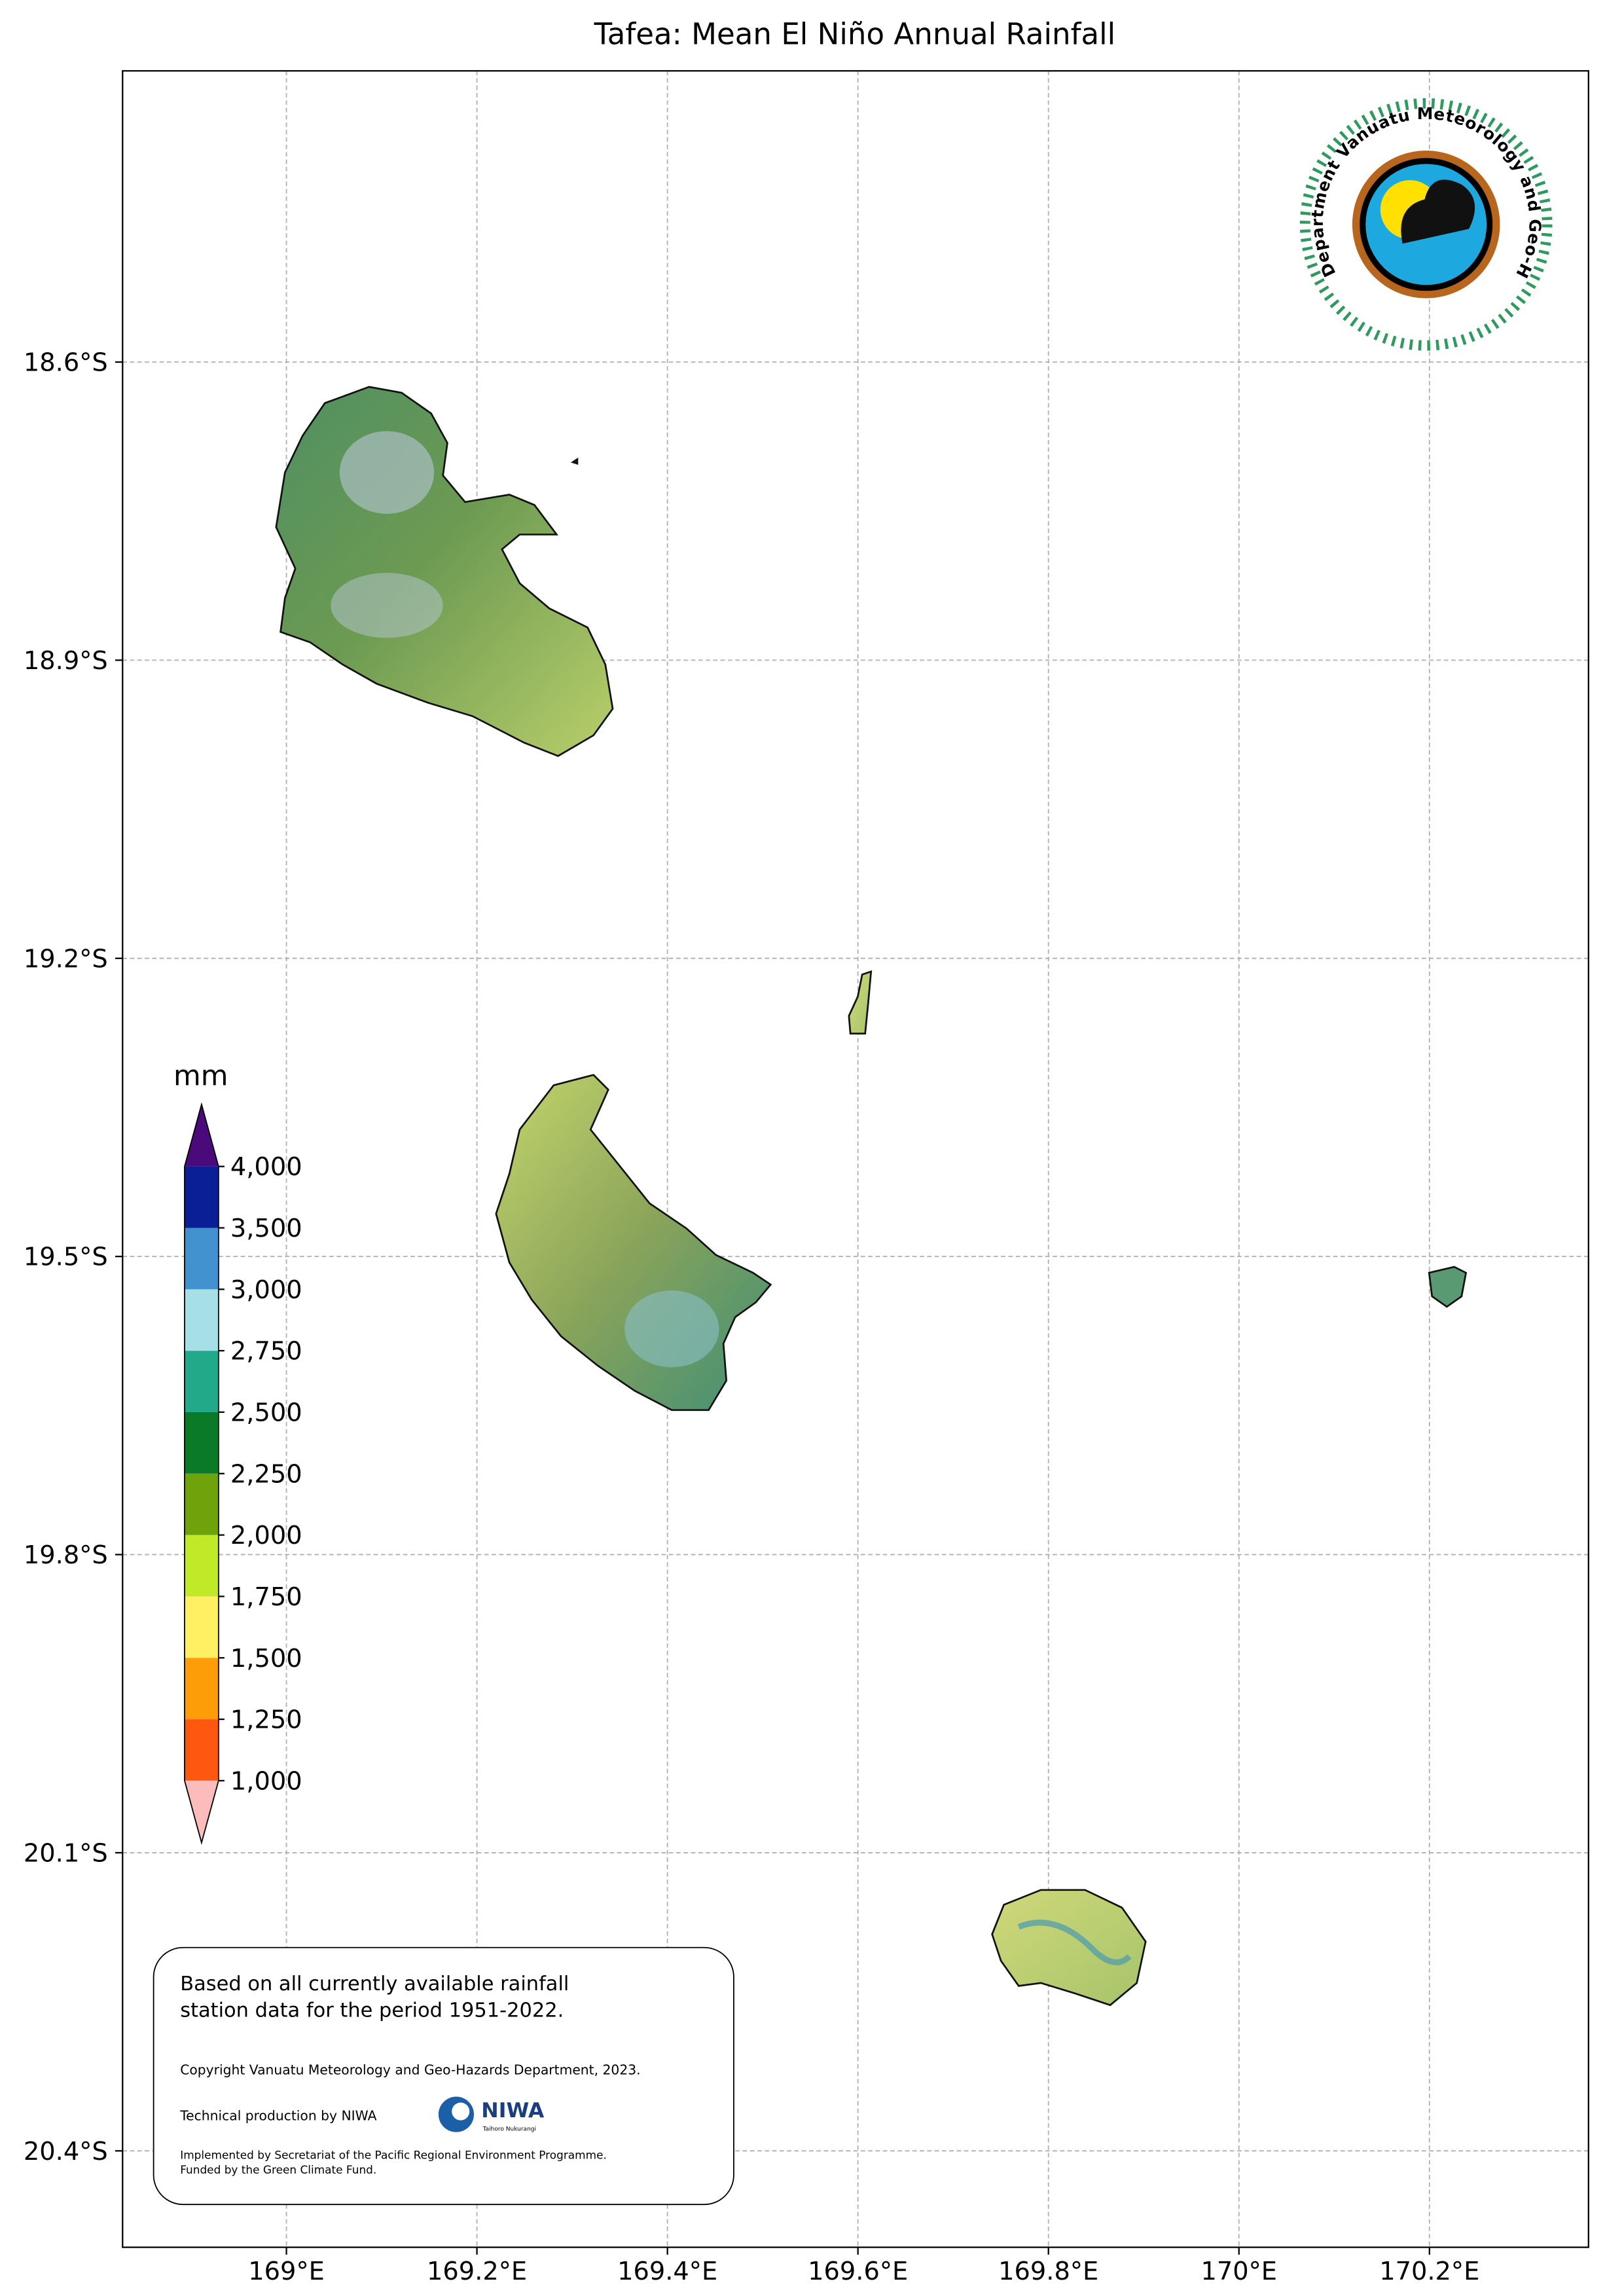 The image size is (1624, 2296). Describe the element at coordinates (66, 1257) in the screenshot. I see `y-tick-label: 19.5°S` at that location.